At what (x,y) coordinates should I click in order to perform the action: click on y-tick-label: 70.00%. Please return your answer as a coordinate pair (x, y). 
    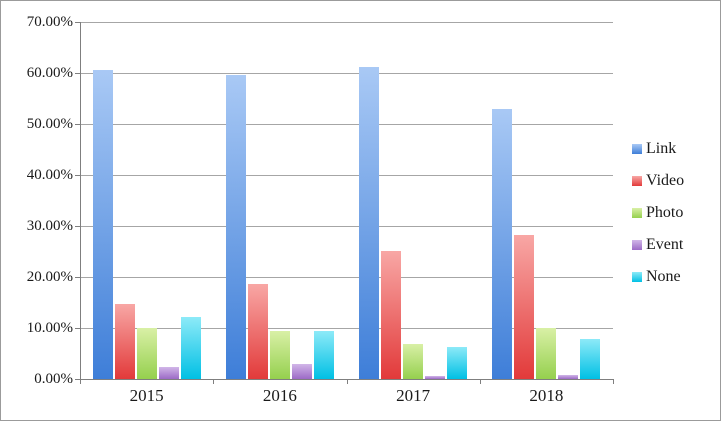
    Looking at the image, I should click on (49, 22).